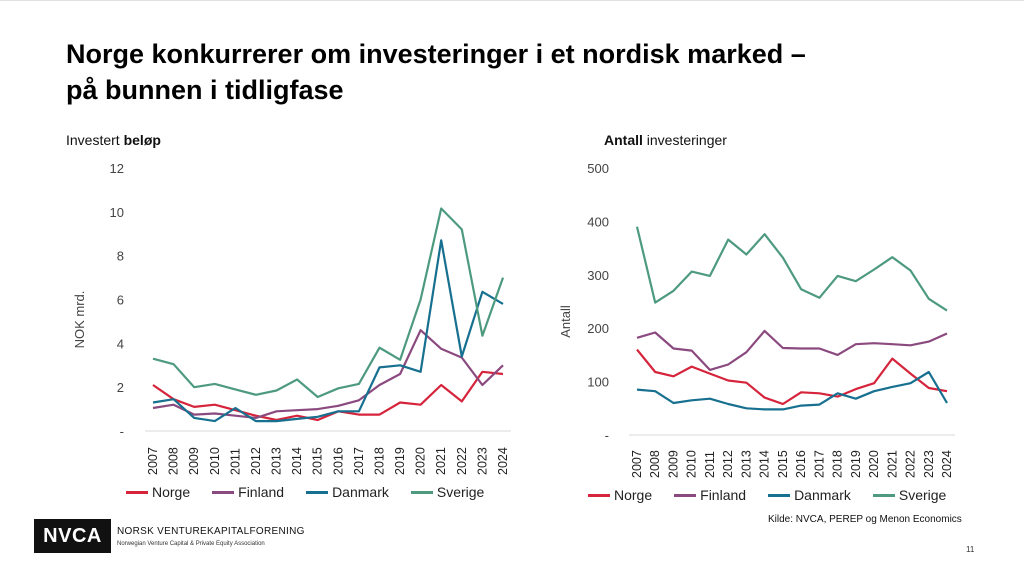  Describe the element at coordinates (72, 536) in the screenshot. I see `nvca-logo: NVCA` at that location.